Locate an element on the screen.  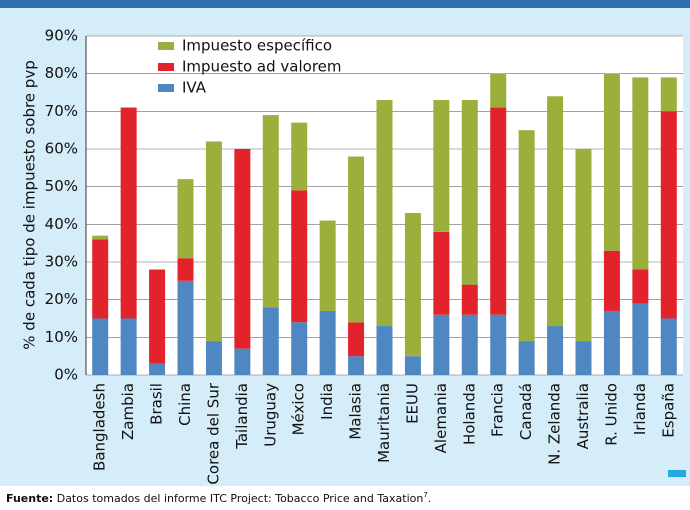
y-tick-label: 90% is located at coordinates (61, 36).